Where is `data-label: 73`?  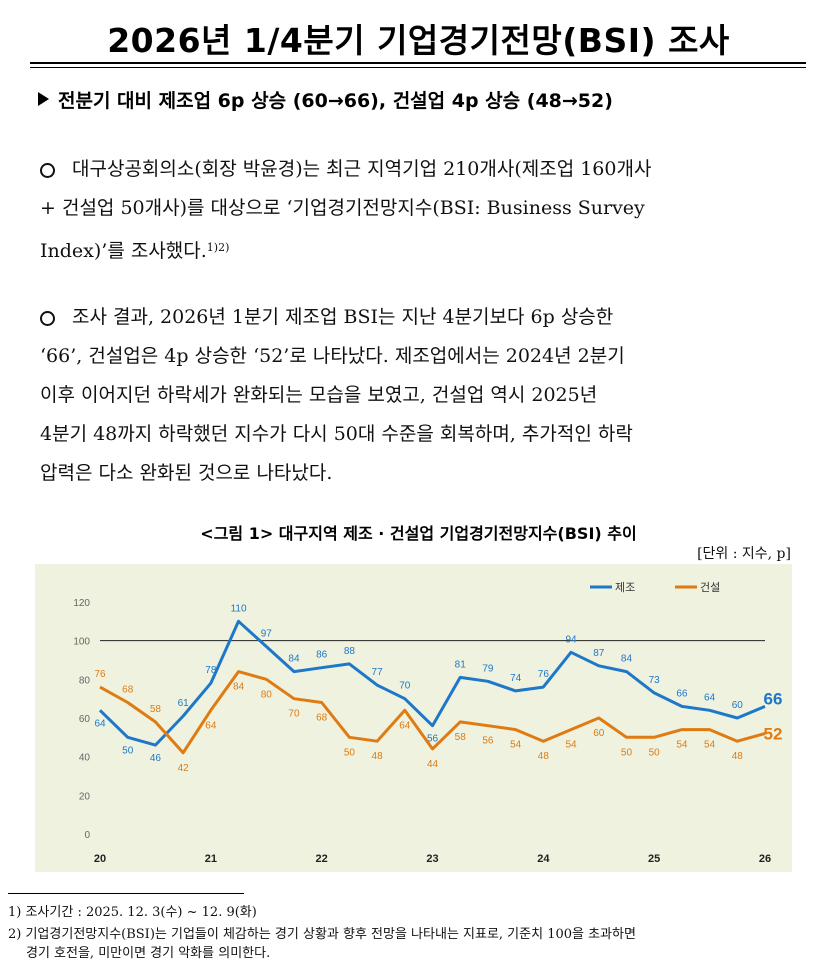
data-label: 73 is located at coordinates (655, 680).